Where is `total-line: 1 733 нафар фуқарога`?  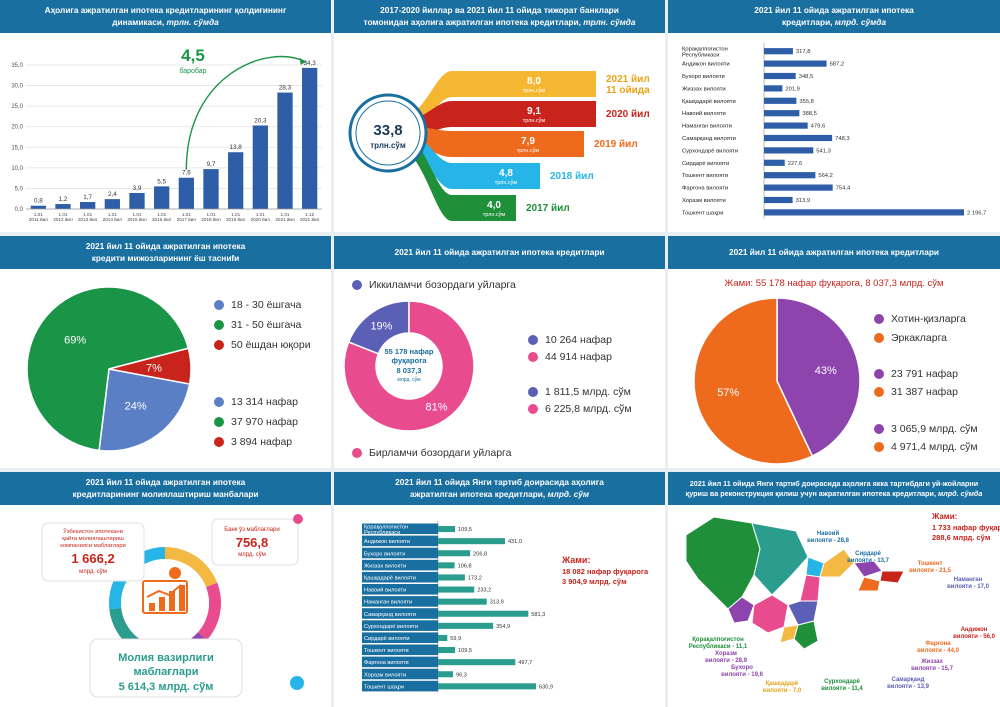
total-line: 1 733 нафар фуқарога is located at coordinates (966, 527).